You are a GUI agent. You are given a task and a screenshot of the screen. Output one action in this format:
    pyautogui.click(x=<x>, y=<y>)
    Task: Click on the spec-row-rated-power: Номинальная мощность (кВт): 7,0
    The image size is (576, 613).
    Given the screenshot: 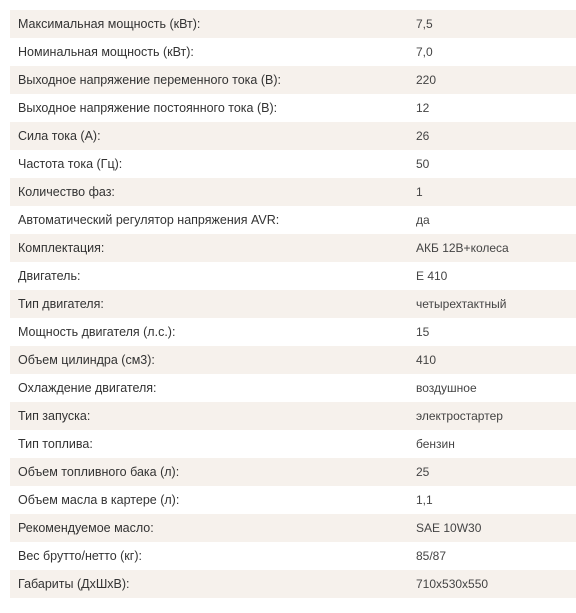 What is the action you would take?
    pyautogui.click(x=293, y=52)
    